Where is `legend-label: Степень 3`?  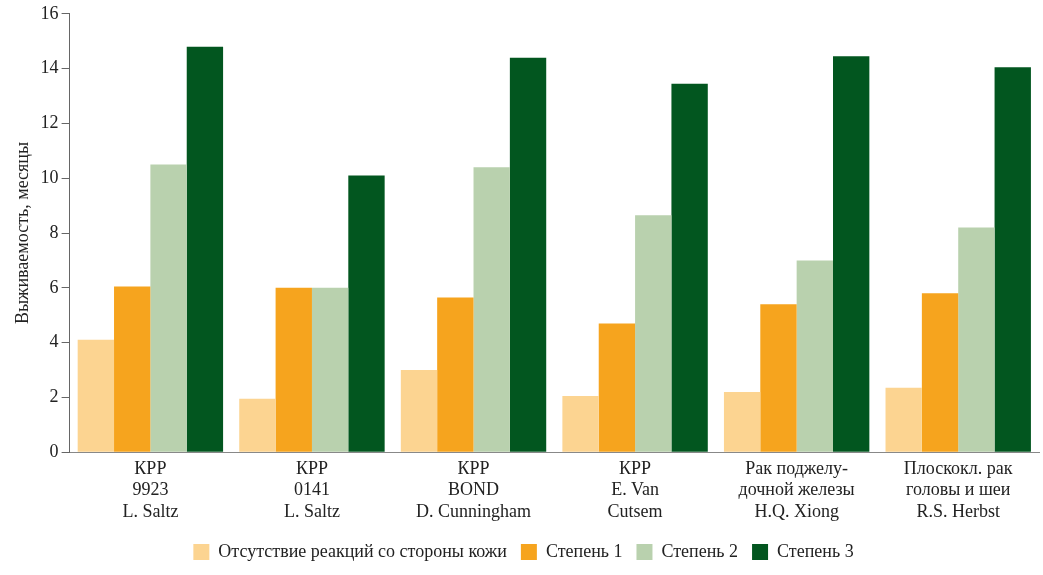
legend-label: Степень 3 is located at coordinates (815, 550).